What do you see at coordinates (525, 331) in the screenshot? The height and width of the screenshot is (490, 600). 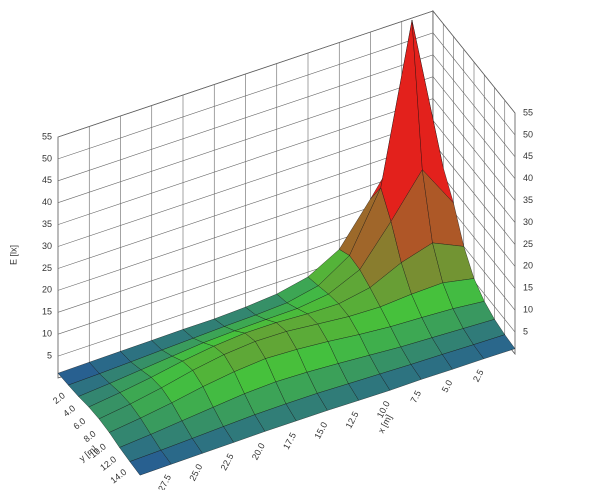 I see `z-tick-label-right: 5` at bounding box center [525, 331].